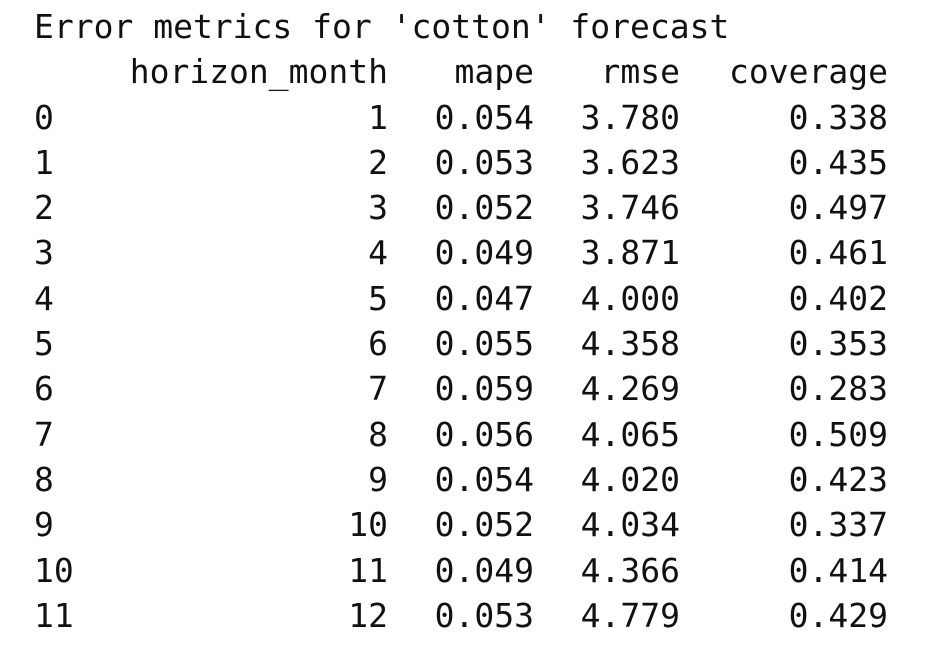 The height and width of the screenshot is (650, 950). I want to click on table-row: 6 7 0.059 4.269 0.283, so click(484, 388).